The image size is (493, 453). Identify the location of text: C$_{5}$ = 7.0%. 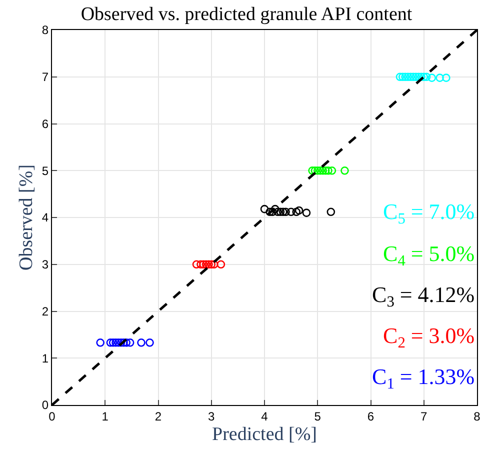
(429, 213).